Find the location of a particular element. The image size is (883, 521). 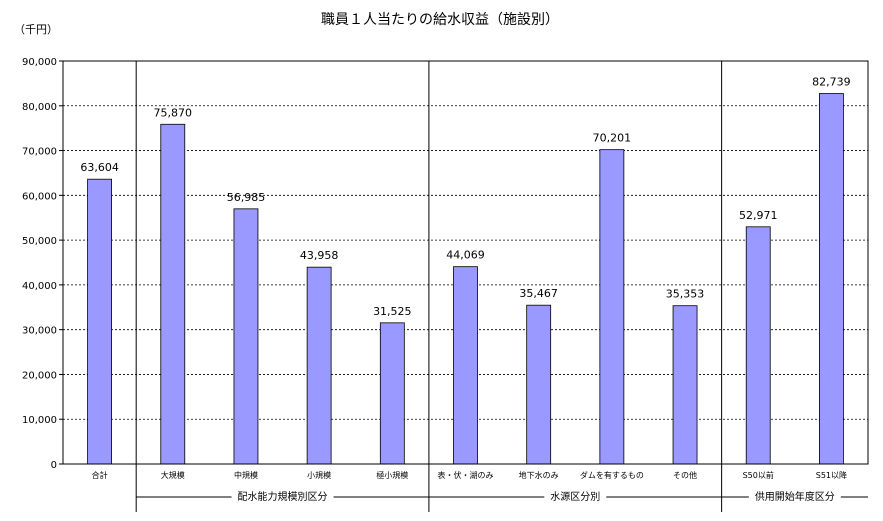

y-tick-label: 90,000 is located at coordinates (39, 62).